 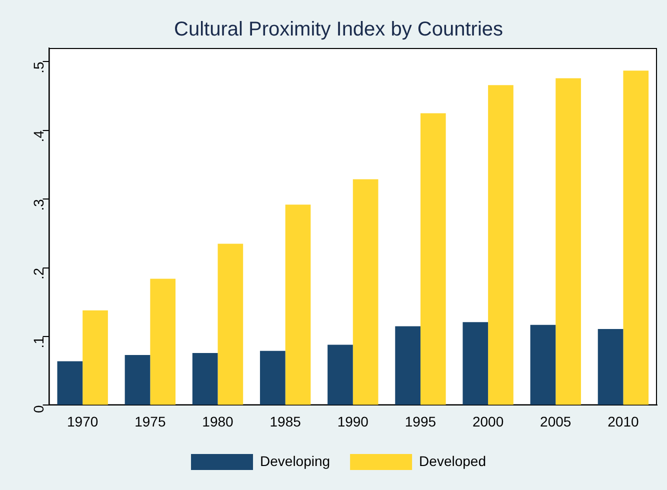 What do you see at coordinates (38, 204) in the screenshot?
I see `y-tick-label: .3` at bounding box center [38, 204].